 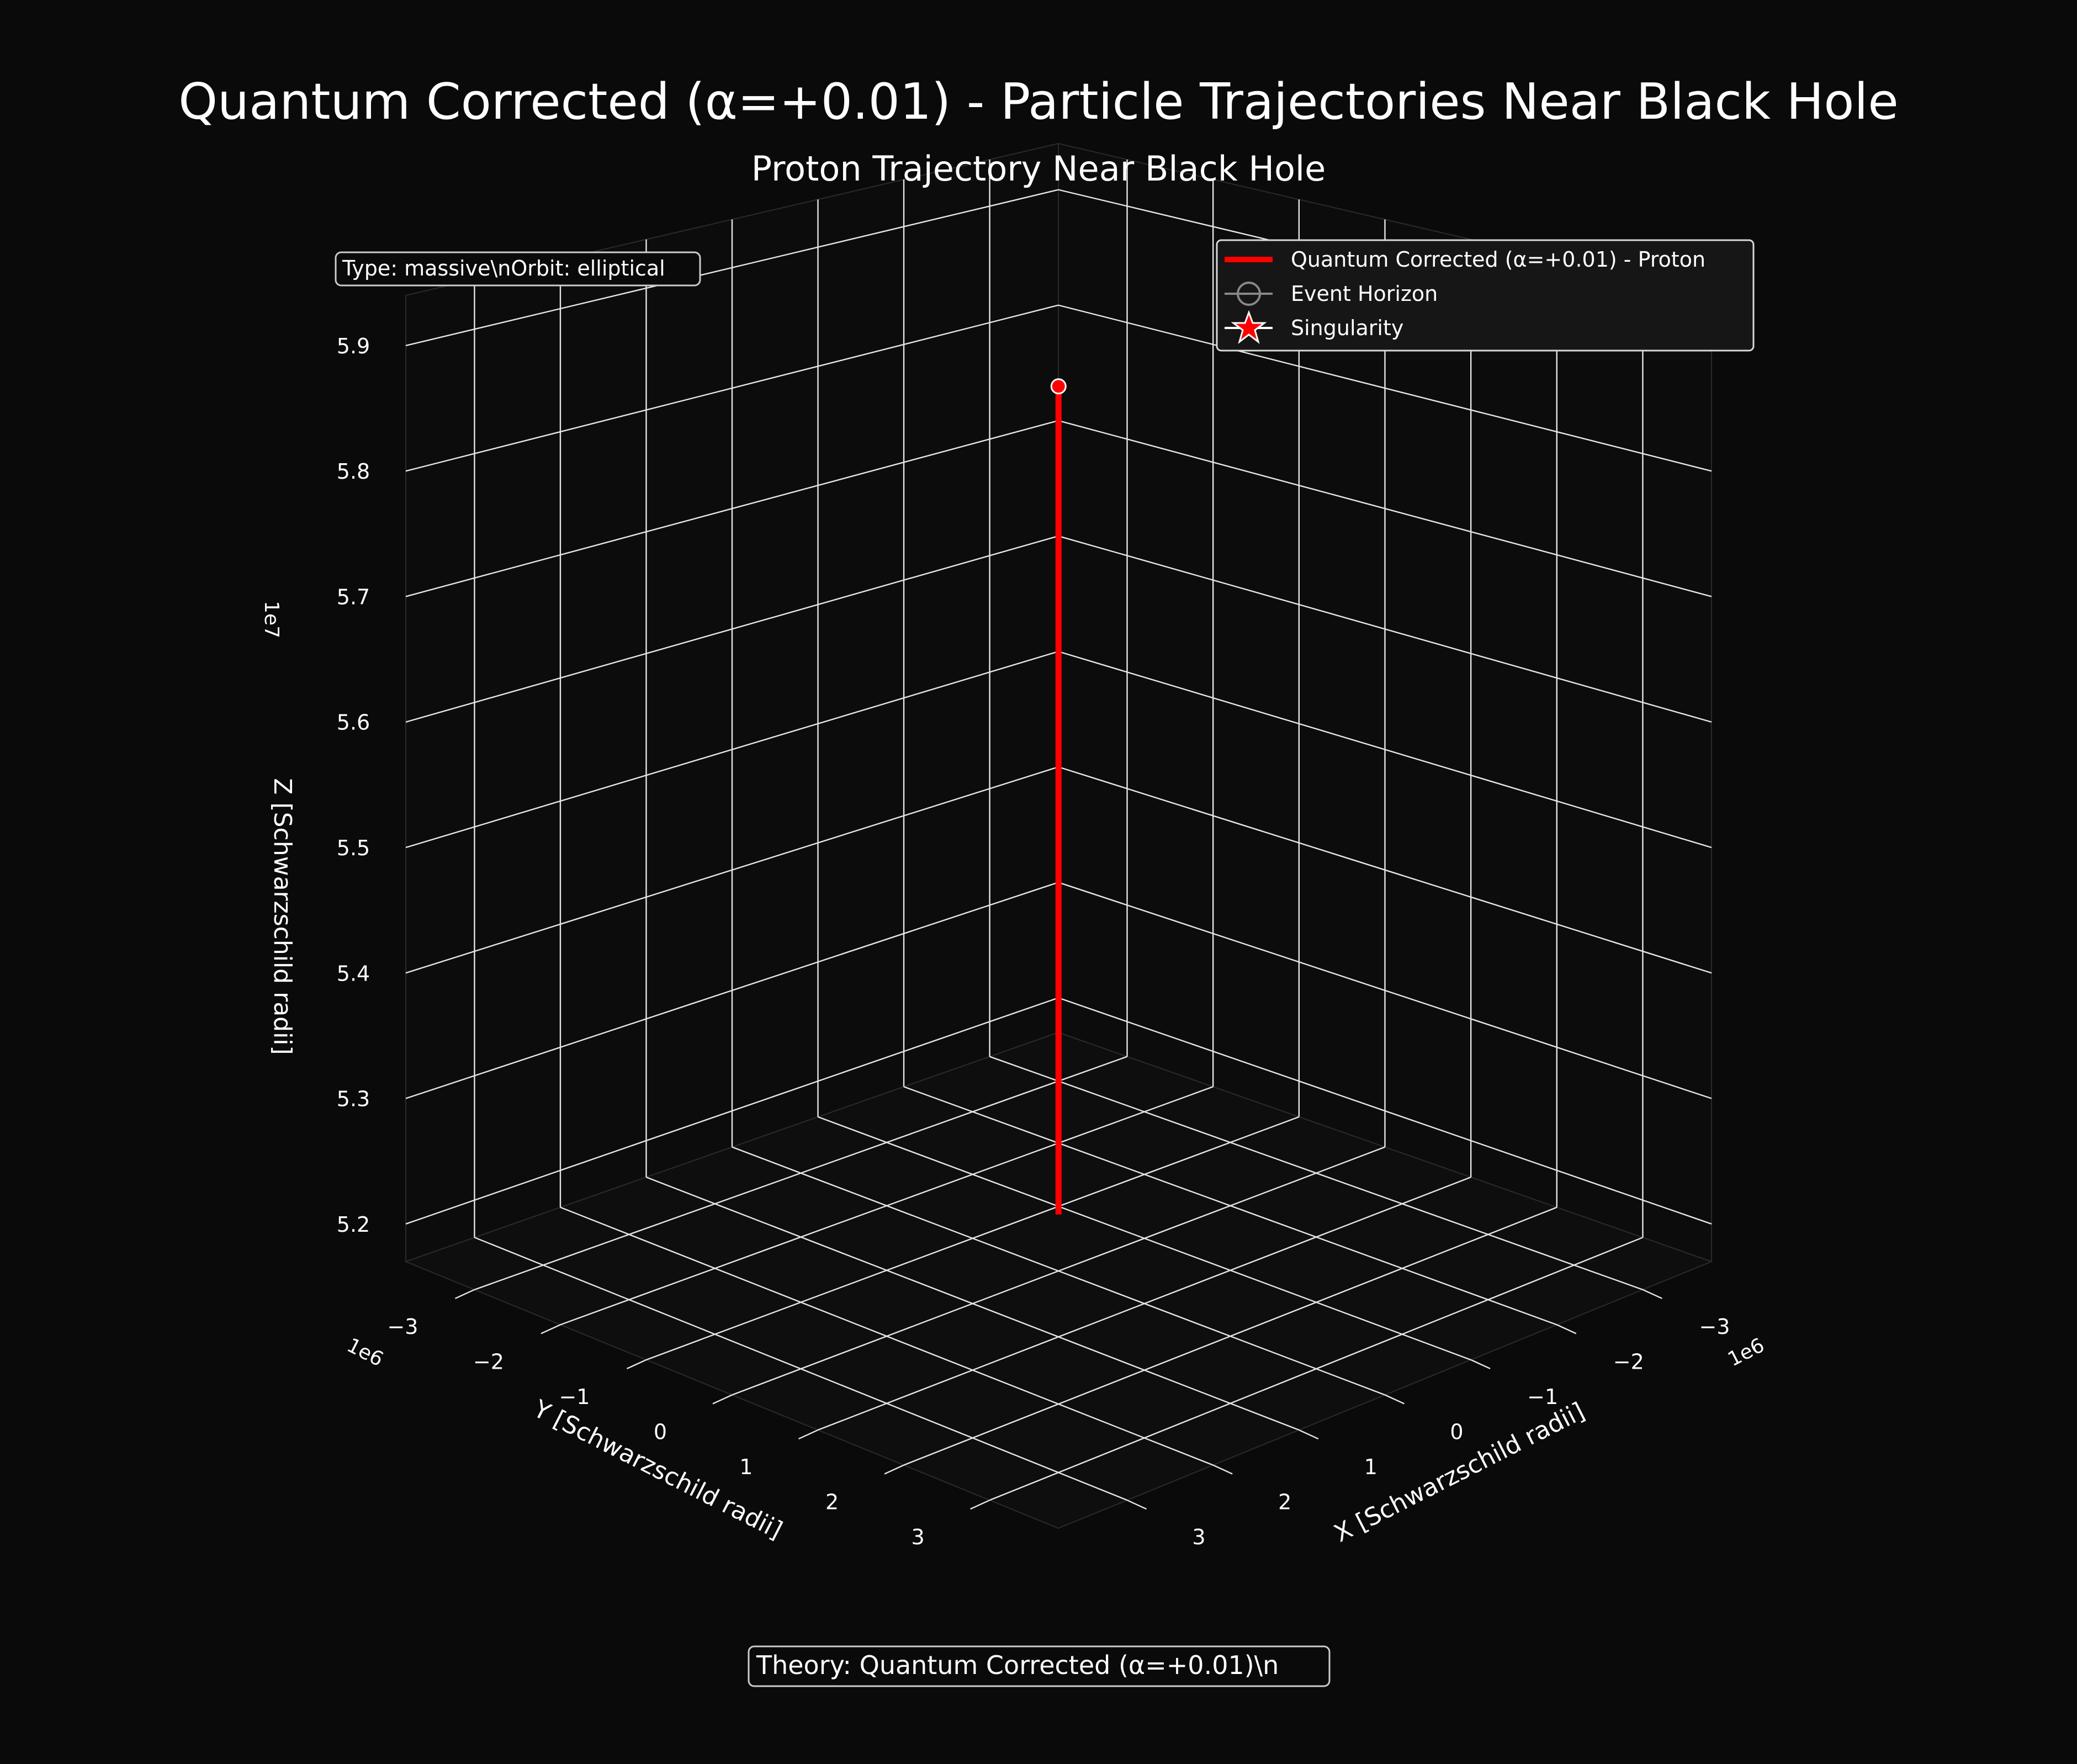 I want to click on x-tick-label: −1, so click(x=1543, y=1397).